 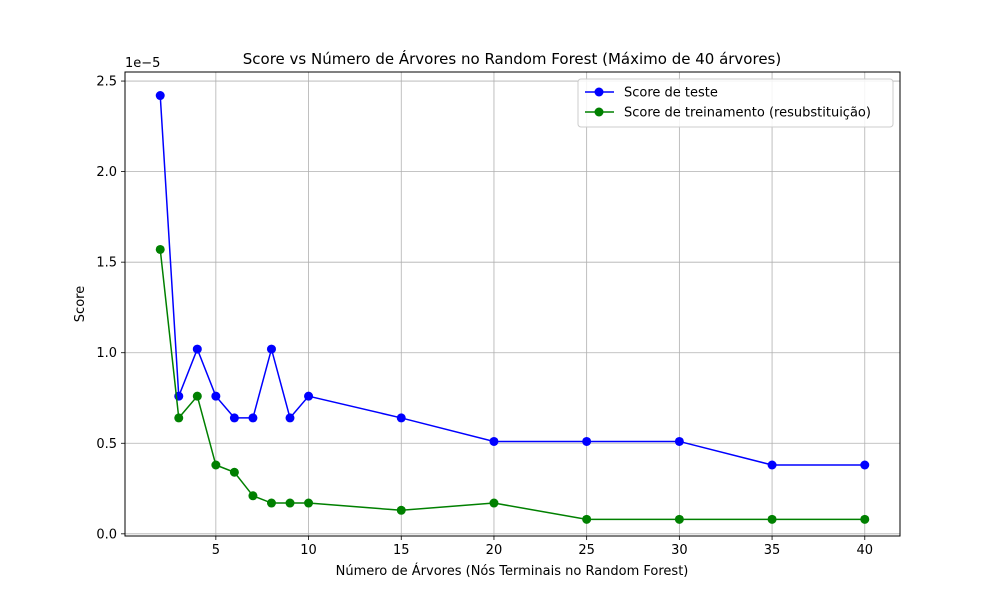 What do you see at coordinates (599, 112) in the screenshot?
I see `legend-swatch-marker-train` at bounding box center [599, 112].